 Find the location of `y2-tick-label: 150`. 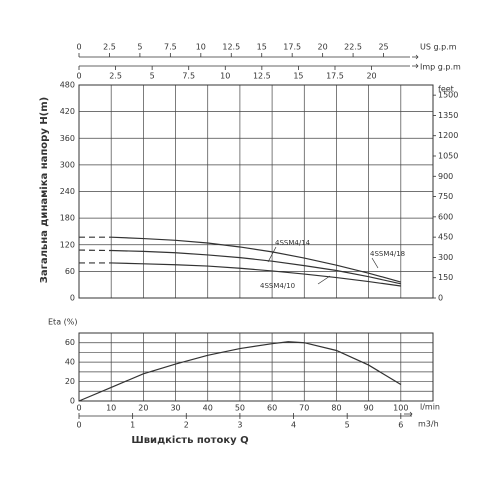

y2-tick-label: 150 is located at coordinates (445, 277).